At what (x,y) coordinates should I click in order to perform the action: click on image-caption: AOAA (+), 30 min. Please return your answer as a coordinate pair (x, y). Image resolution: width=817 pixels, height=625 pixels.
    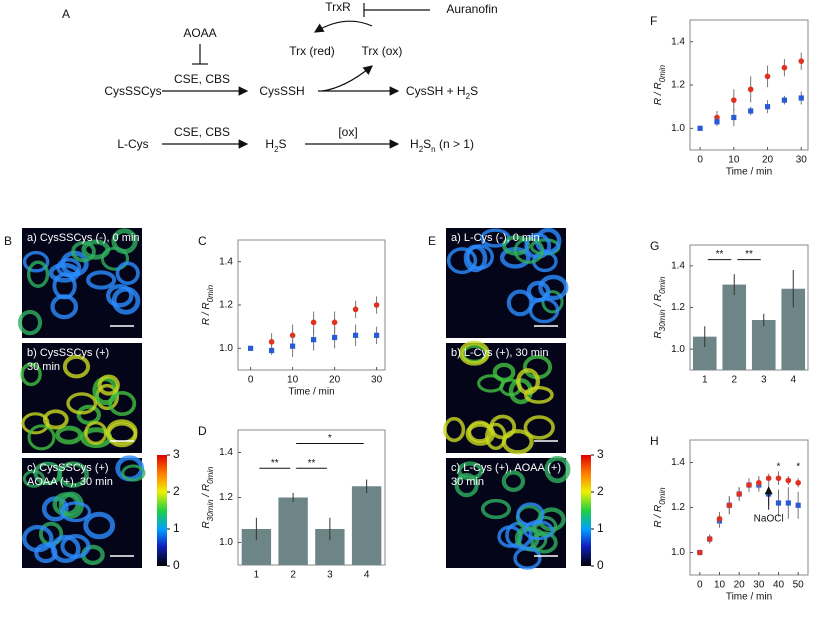
    Looking at the image, I should click on (70, 482).